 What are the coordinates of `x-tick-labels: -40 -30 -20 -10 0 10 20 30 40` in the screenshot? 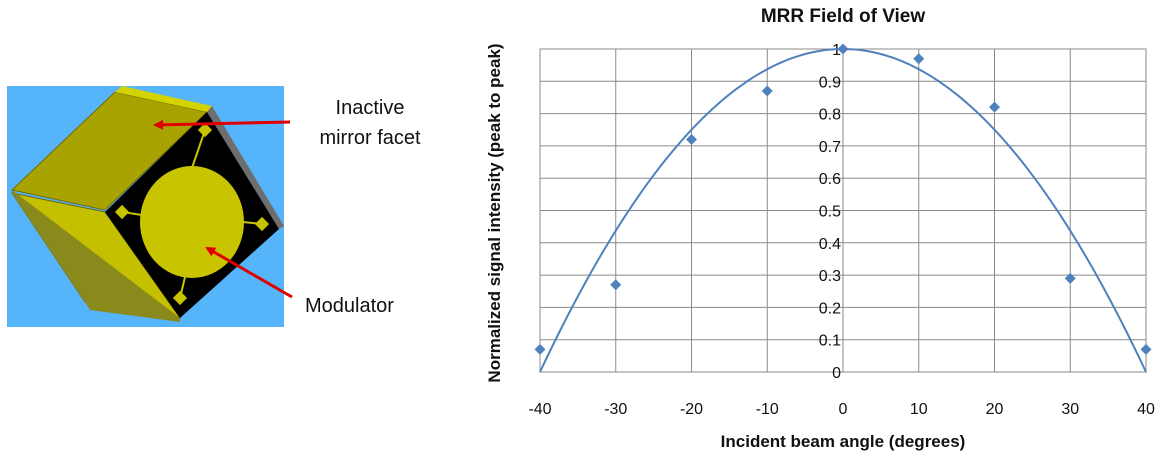 It's located at (841, 409).